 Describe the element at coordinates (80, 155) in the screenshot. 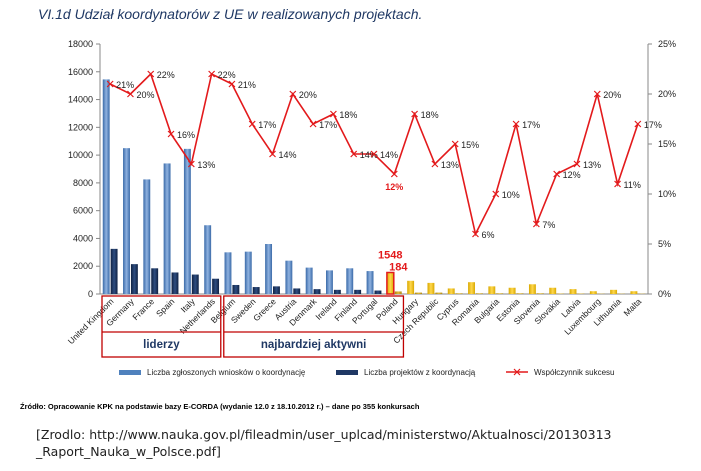

I see `y-left-tick-label: 10000` at that location.